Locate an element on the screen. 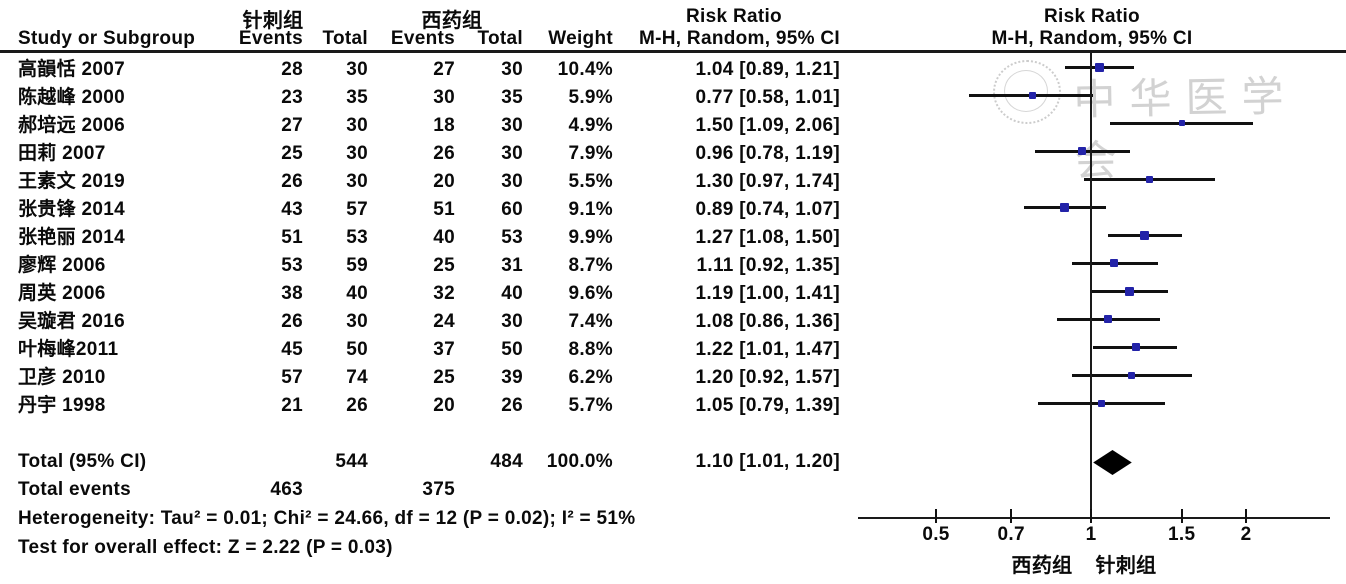 The height and width of the screenshot is (584, 1346). axis-tick-label: 2 is located at coordinates (1246, 534).